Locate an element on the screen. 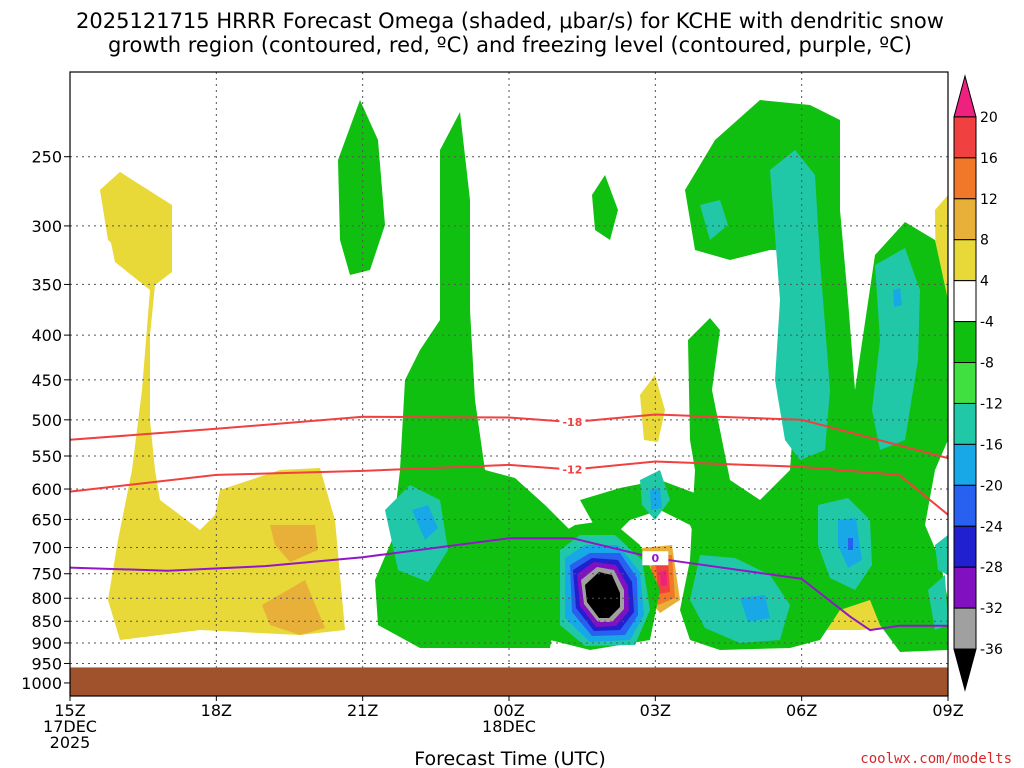 The image size is (1024, 768). y-tick-label: 850 is located at coordinates (46, 621).